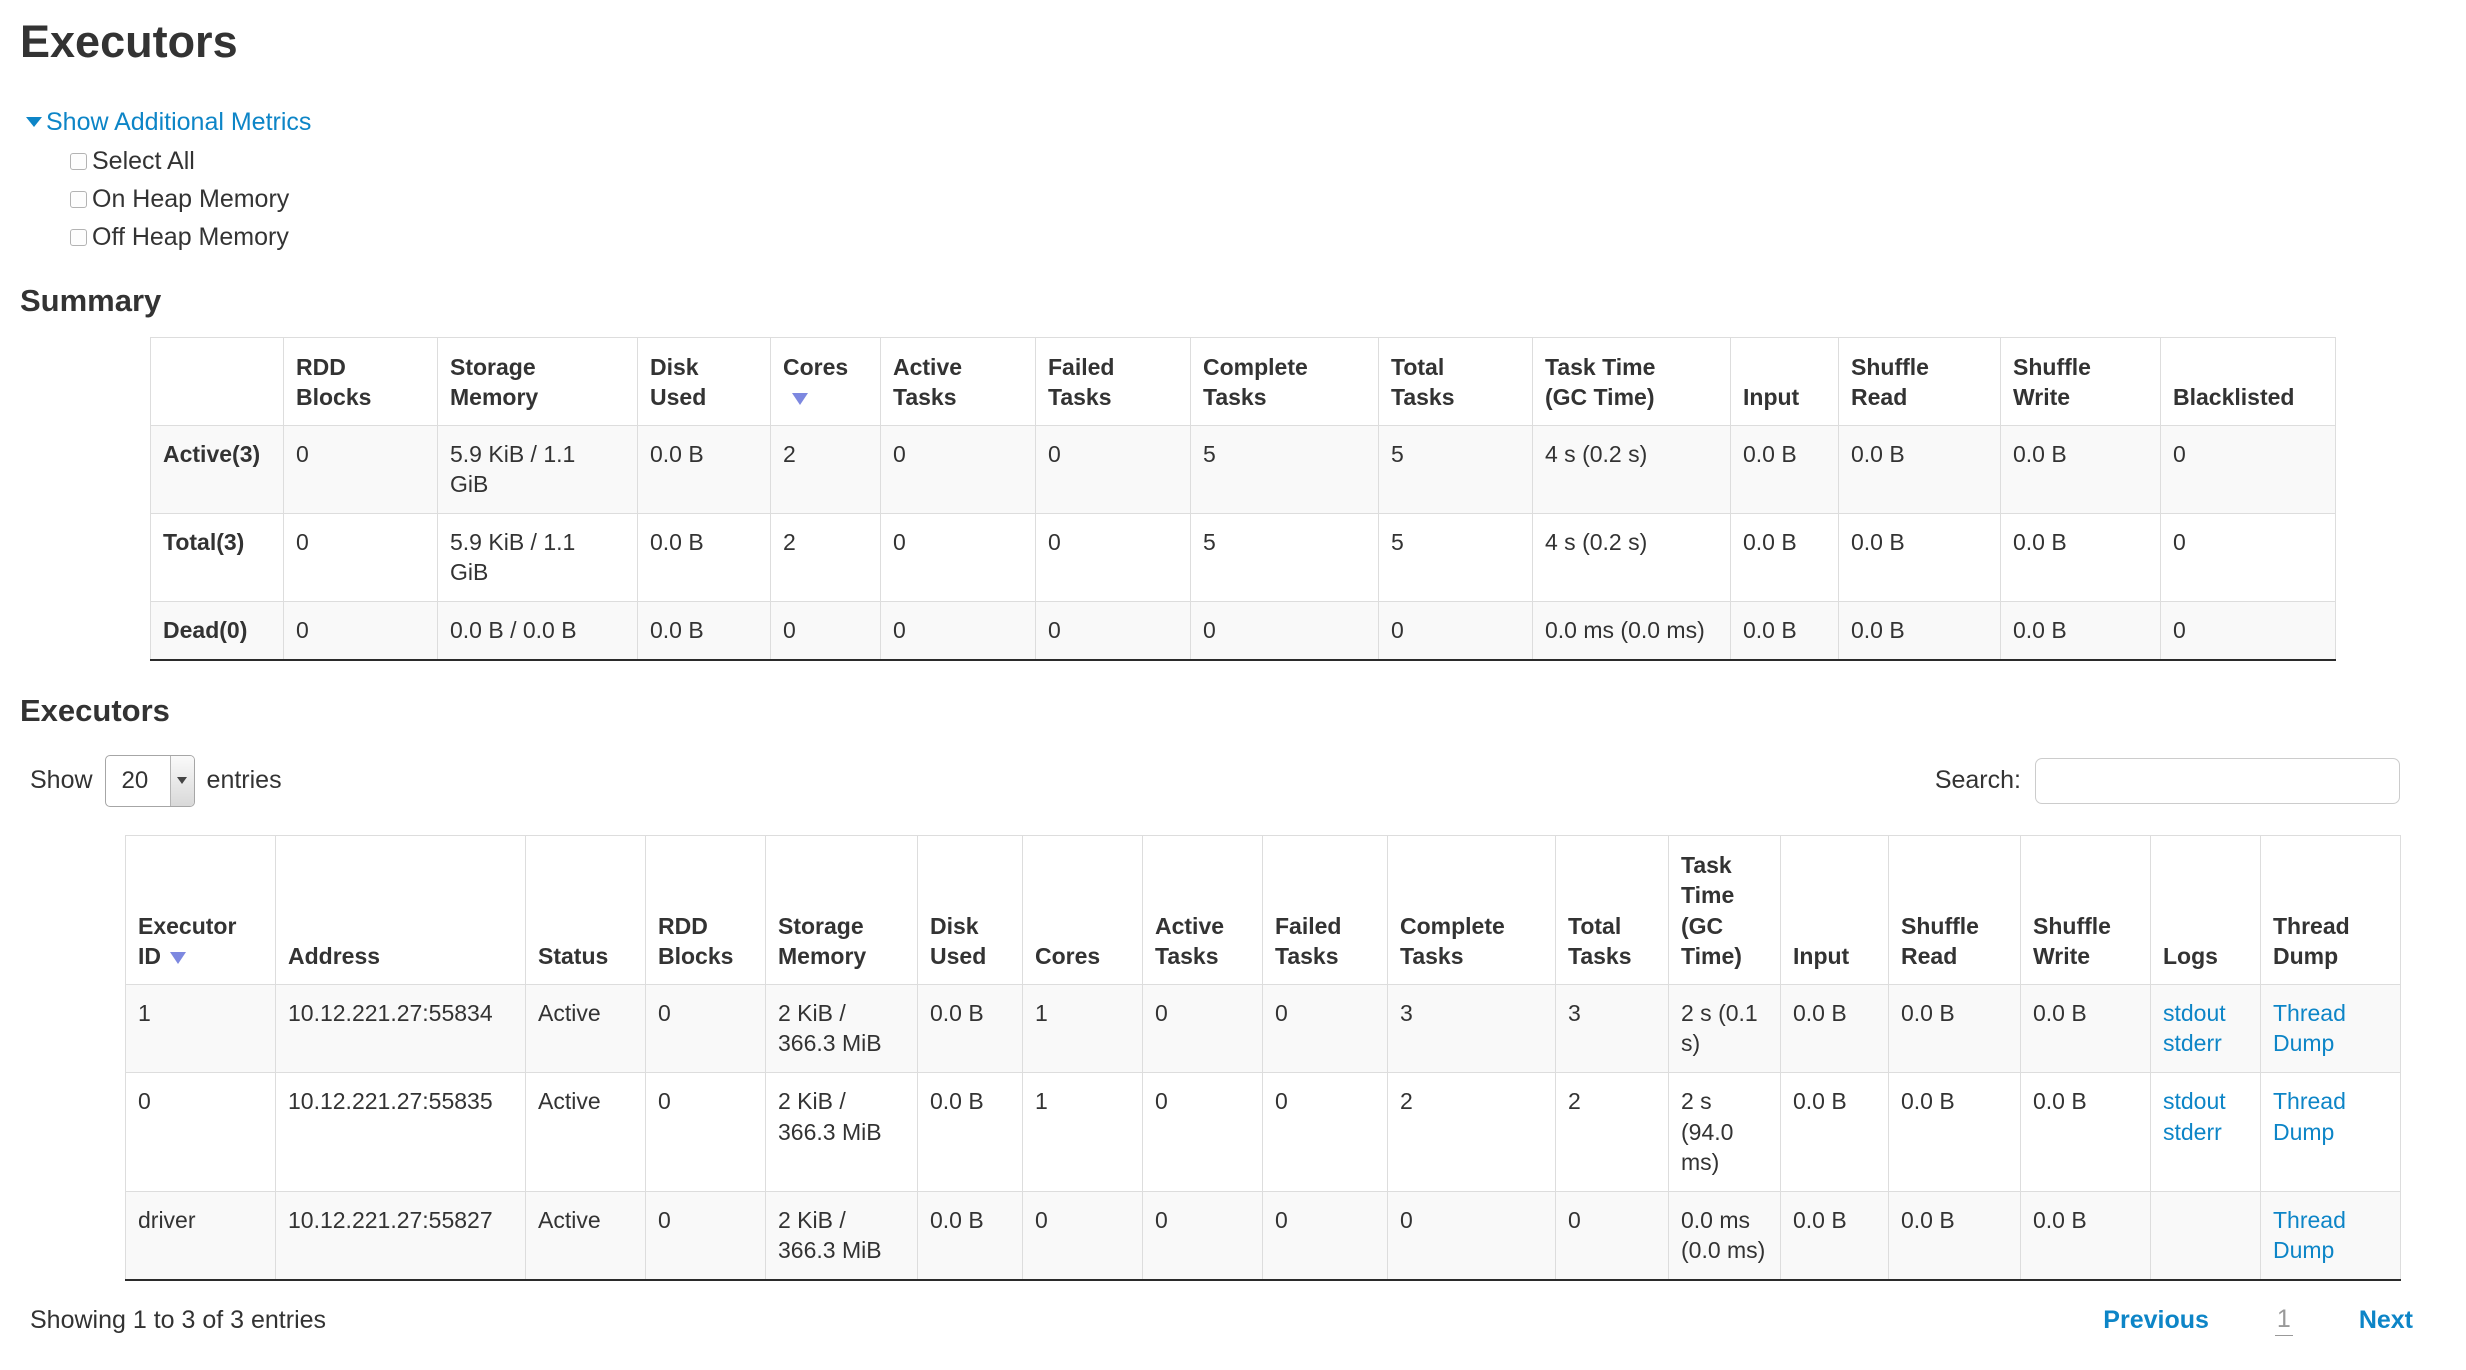 The width and height of the screenshot is (2466, 1370). Describe the element at coordinates (1082, 1028) in the screenshot. I see `cell-cores: 1` at that location.